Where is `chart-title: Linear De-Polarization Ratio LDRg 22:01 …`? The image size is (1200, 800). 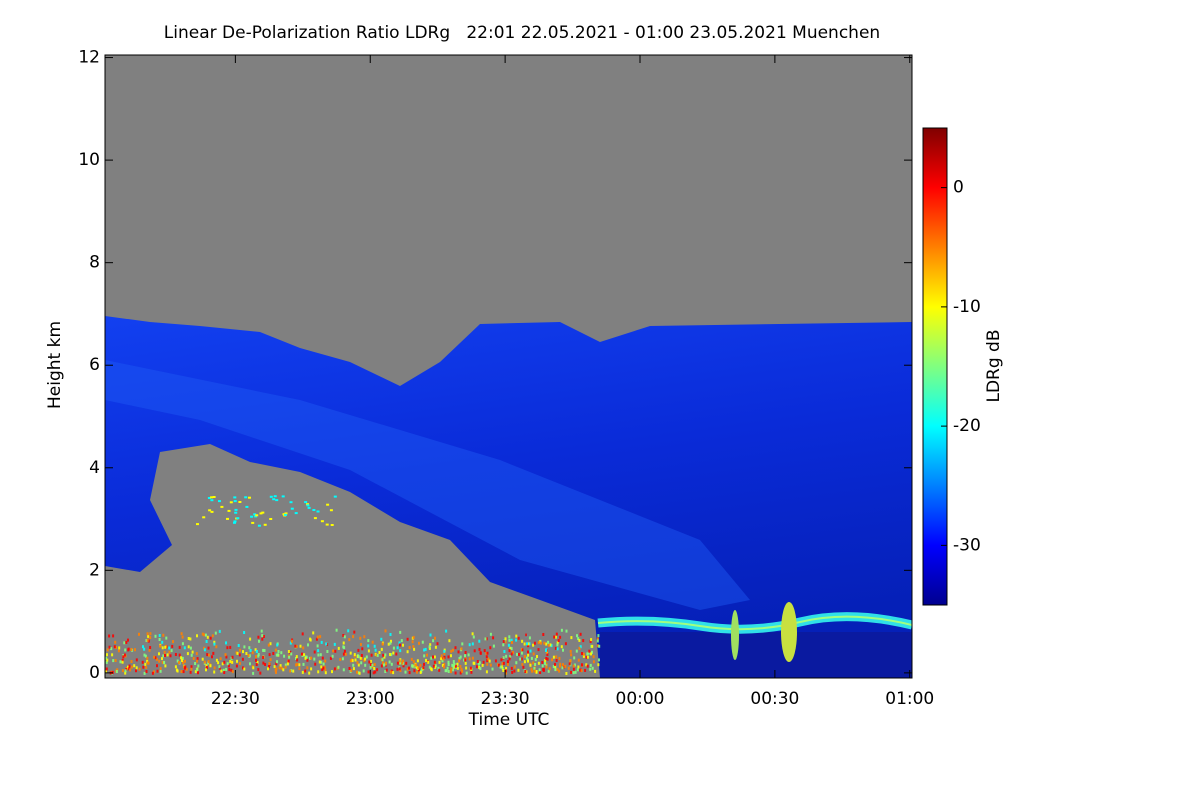
chart-title: Linear De-Polarization Ratio LDRg 22:01 … is located at coordinates (522, 33).